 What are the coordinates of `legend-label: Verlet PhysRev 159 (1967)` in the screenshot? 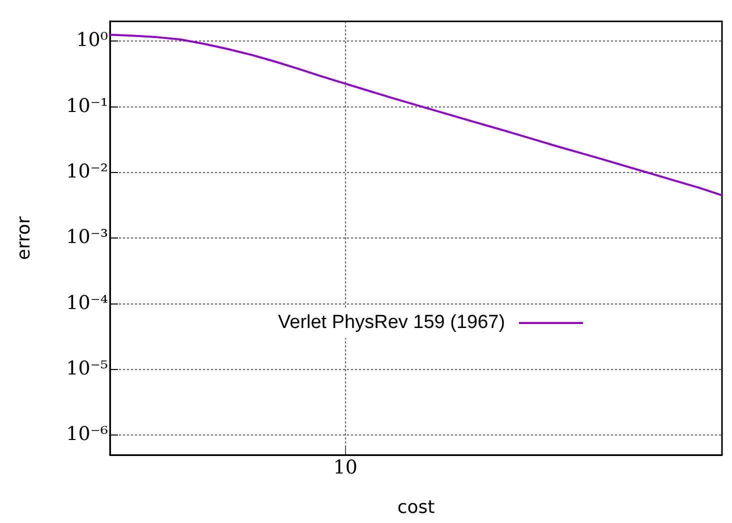 It's located at (392, 323).